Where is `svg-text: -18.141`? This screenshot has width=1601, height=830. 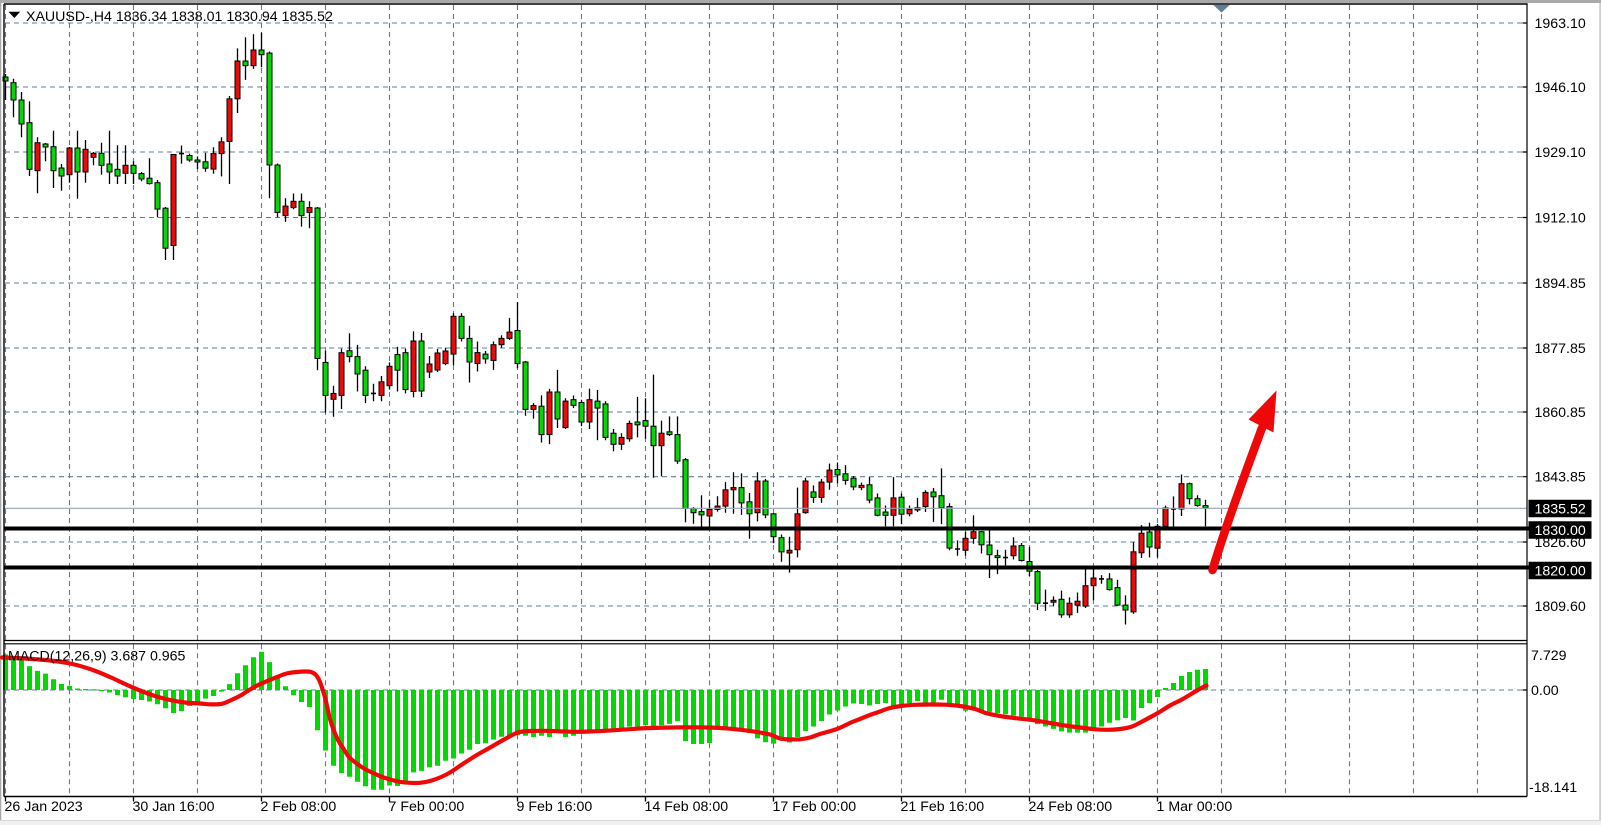 svg-text: -18.141 is located at coordinates (1553, 788).